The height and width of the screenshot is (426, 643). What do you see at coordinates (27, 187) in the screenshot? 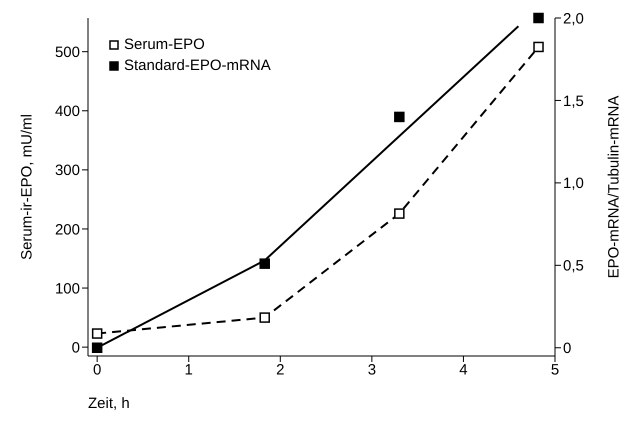
I see `y-axis-title: Serum-ir-EPO, mU/ml` at bounding box center [27, 187].